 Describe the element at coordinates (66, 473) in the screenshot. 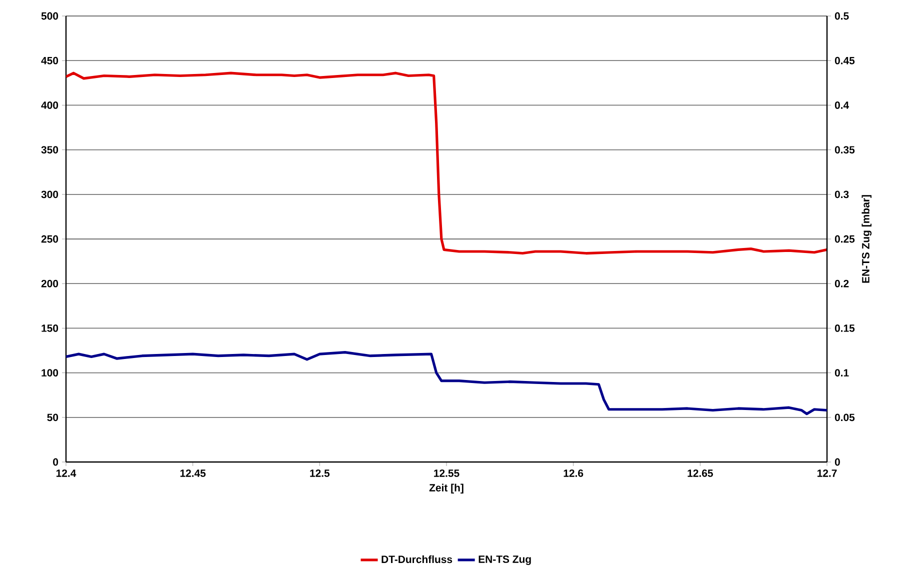

I see `x-tick-label: 12.4` at that location.